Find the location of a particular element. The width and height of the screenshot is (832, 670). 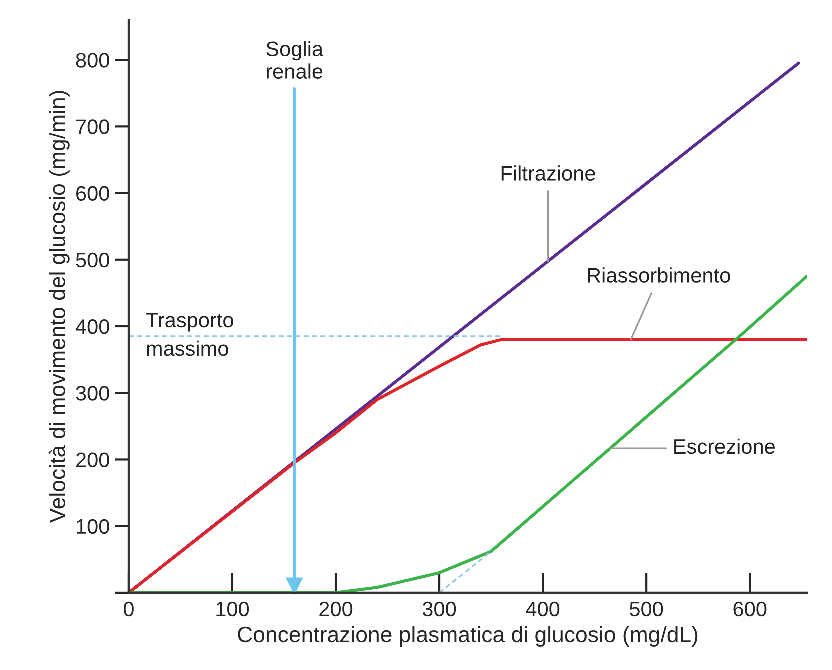

y-tick-label: 300 is located at coordinates (93, 393).